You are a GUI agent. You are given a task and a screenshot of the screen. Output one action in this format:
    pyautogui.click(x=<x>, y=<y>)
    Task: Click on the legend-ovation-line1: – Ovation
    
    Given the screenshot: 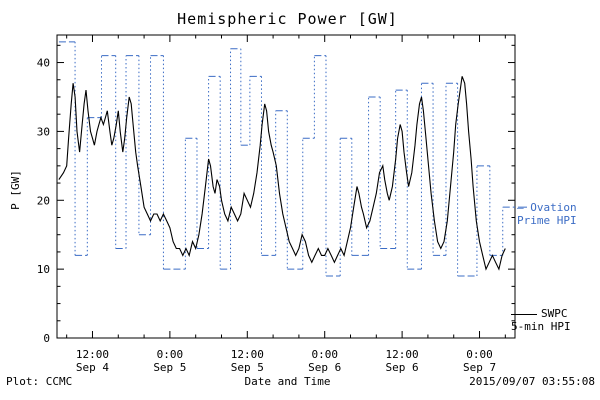 What is the action you would take?
    pyautogui.click(x=547, y=207)
    